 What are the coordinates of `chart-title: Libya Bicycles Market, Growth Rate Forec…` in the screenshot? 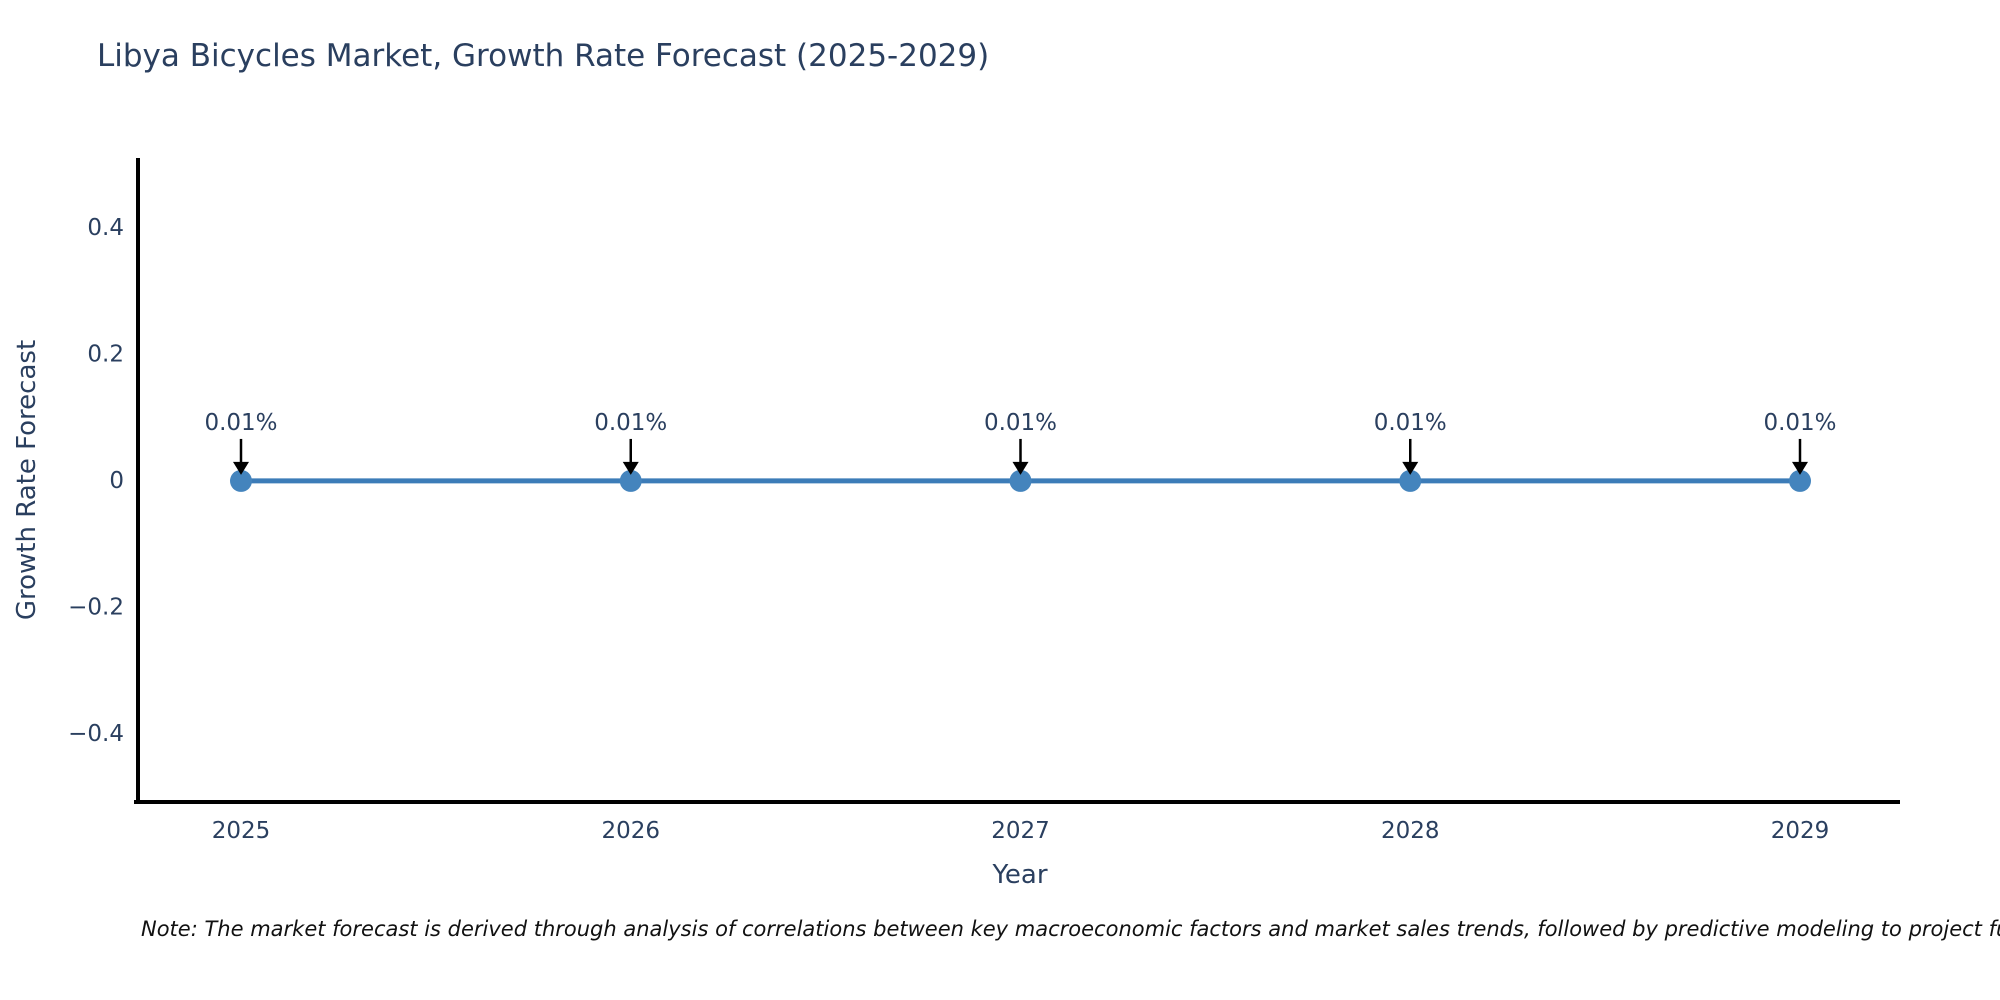 It's located at (543, 56).